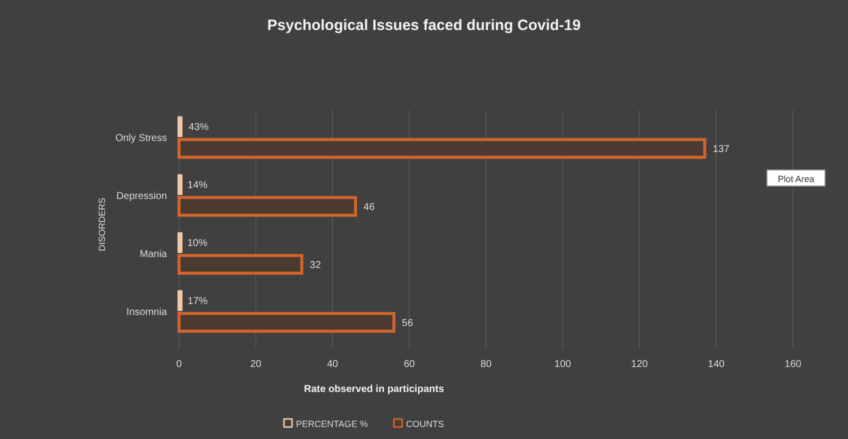  What do you see at coordinates (141, 196) in the screenshot?
I see `y-tick-label: Depression` at bounding box center [141, 196].